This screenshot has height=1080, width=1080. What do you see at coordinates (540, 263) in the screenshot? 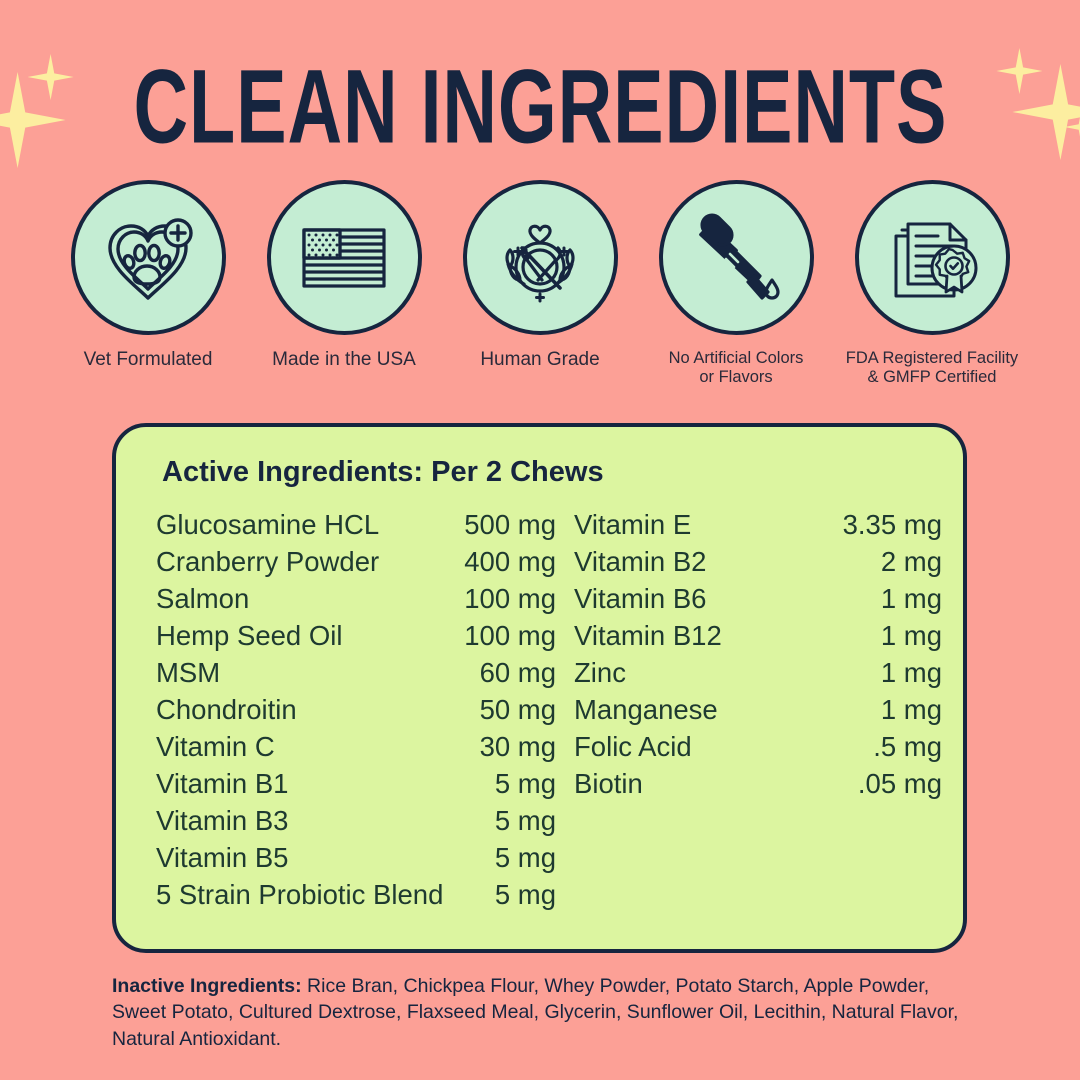
I see `plate-fork-knife-heart-icon` at bounding box center [540, 263].